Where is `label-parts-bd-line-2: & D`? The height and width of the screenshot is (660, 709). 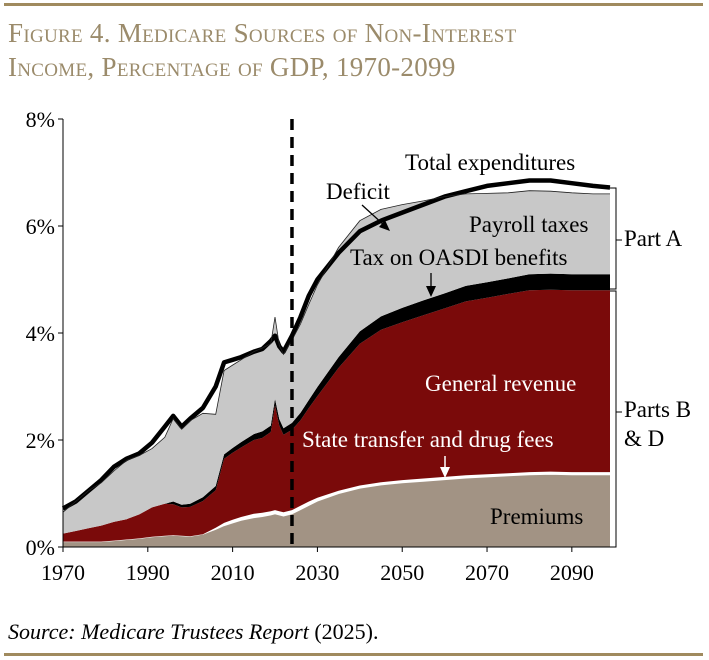
label-parts-bd-line-2: & D is located at coordinates (644, 438).